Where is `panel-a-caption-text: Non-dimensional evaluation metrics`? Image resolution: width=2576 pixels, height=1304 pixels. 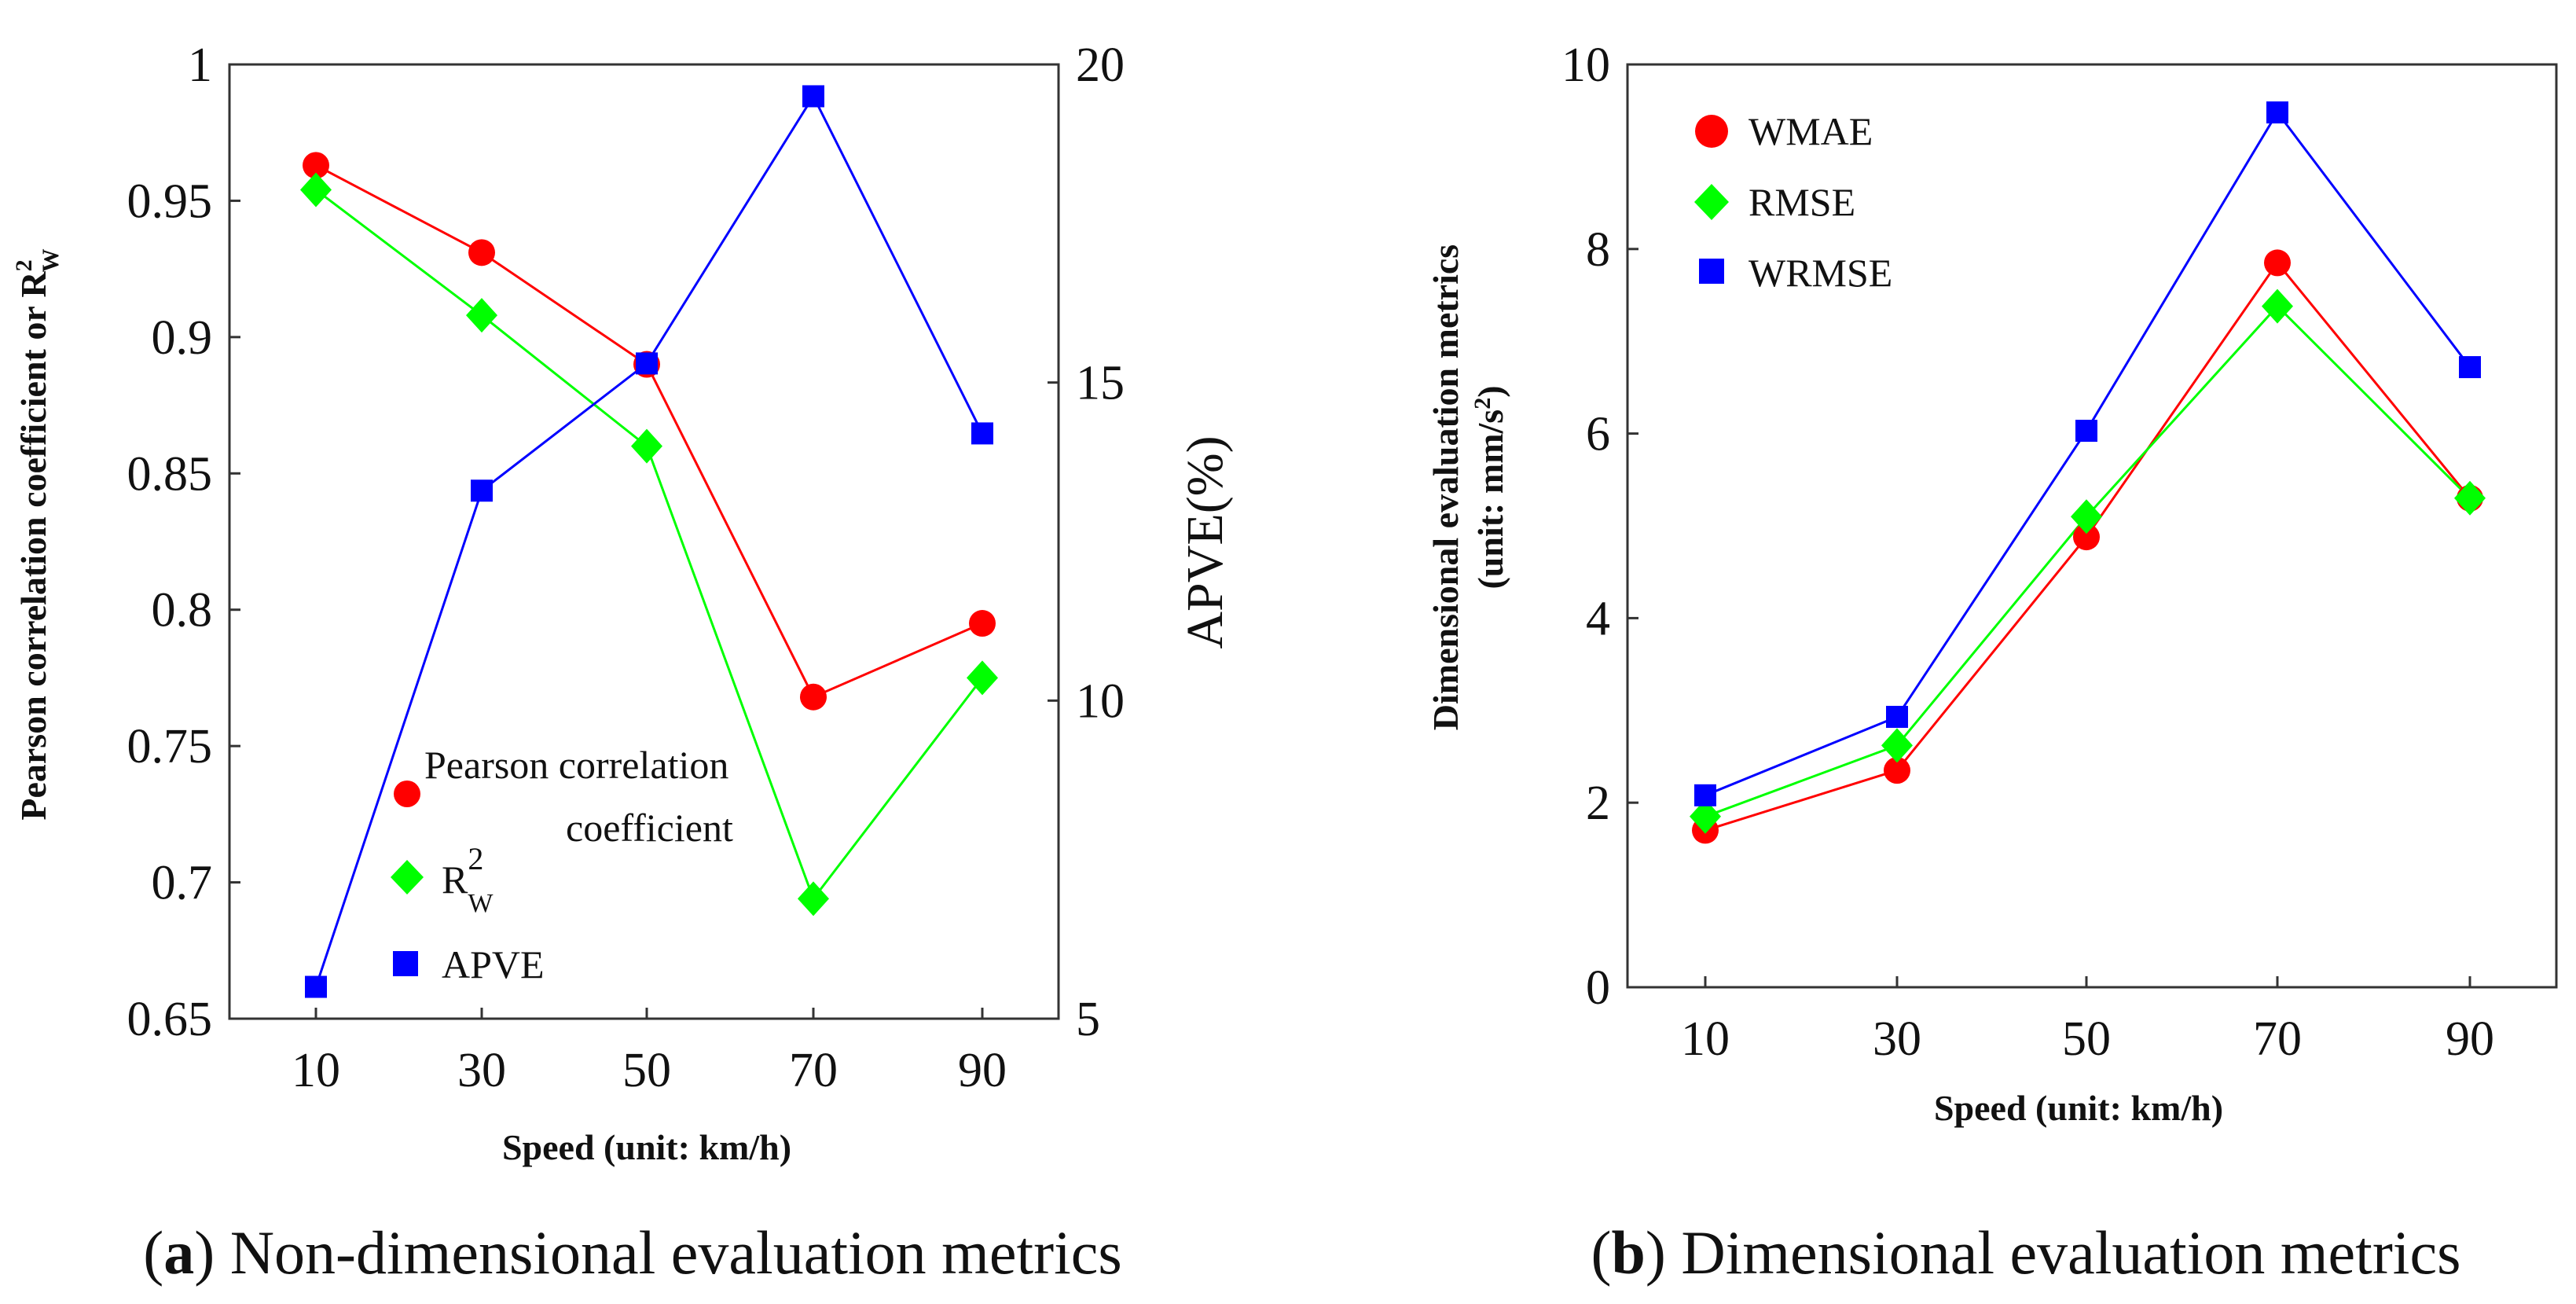 panel-a-caption-text: Non-dimensional evaluation metrics is located at coordinates (676, 1252).